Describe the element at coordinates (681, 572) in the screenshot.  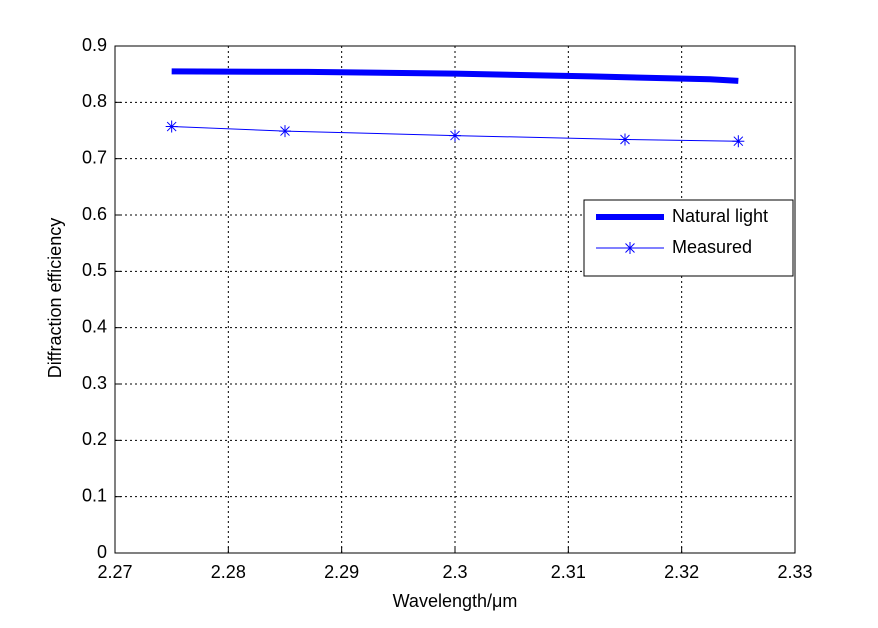
I see `x-tick-label: 2.32` at that location.